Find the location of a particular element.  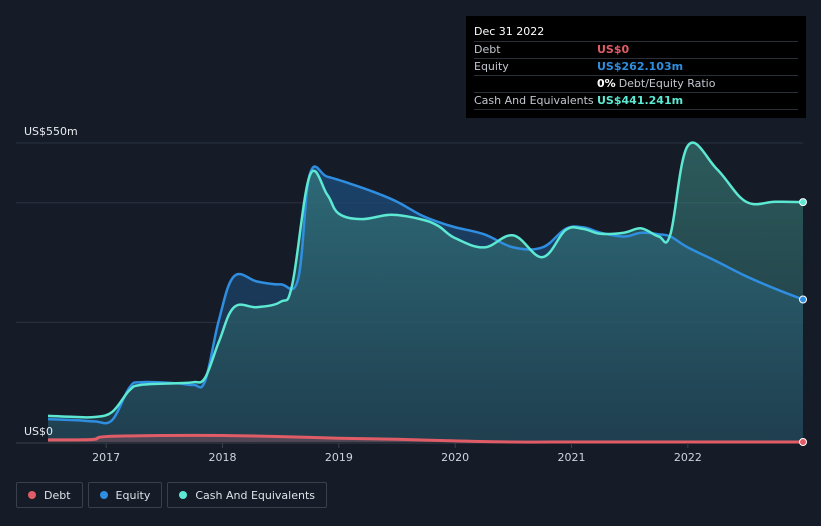

tooltip-date: Dec 31 2022 is located at coordinates (509, 31).